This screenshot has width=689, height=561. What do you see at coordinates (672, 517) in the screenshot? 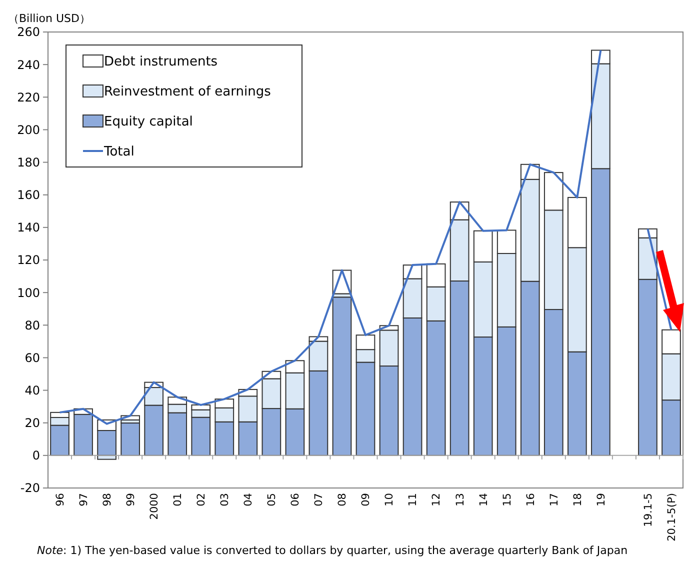
I see `x-tick-label: 20.1-5(P)` at bounding box center [672, 517].